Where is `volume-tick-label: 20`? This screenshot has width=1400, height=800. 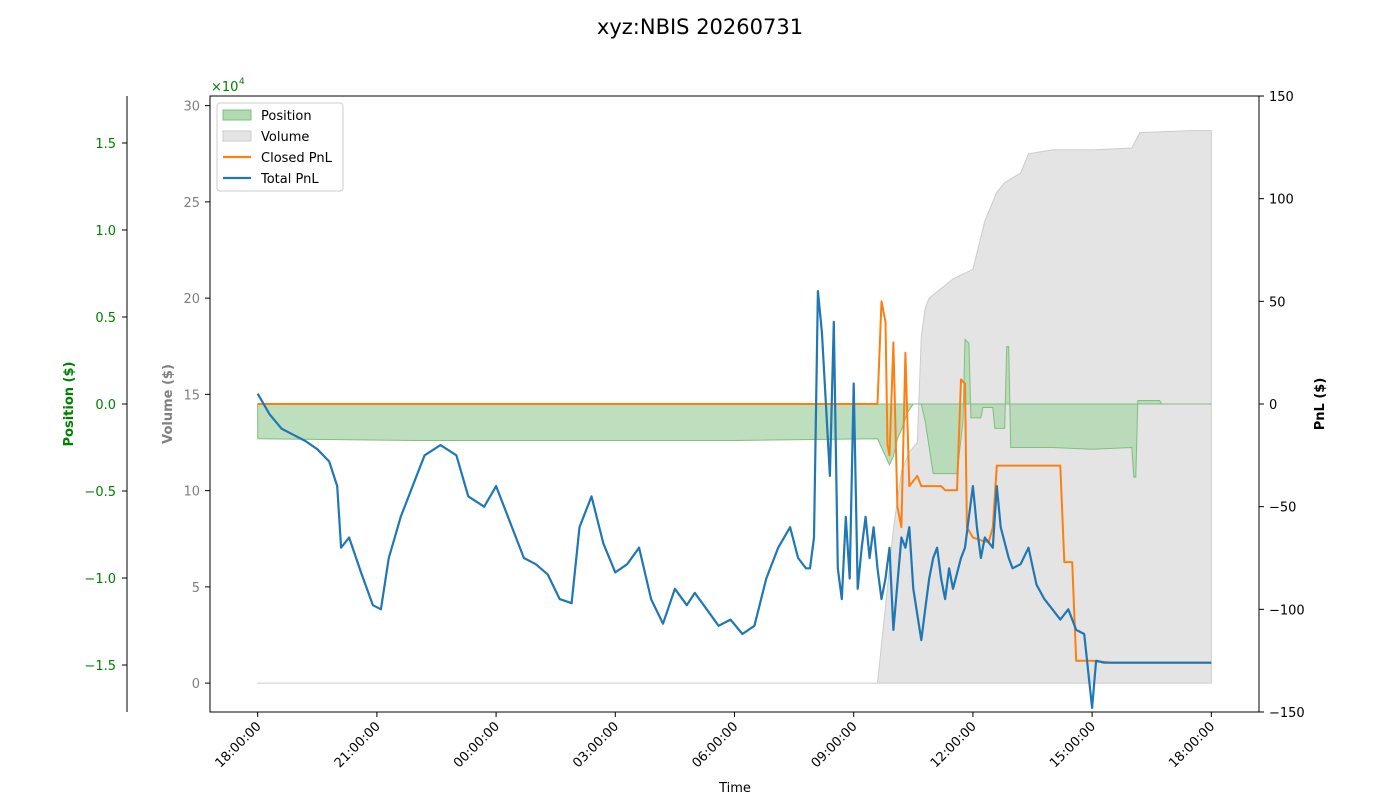 volume-tick-label: 20 is located at coordinates (191, 299).